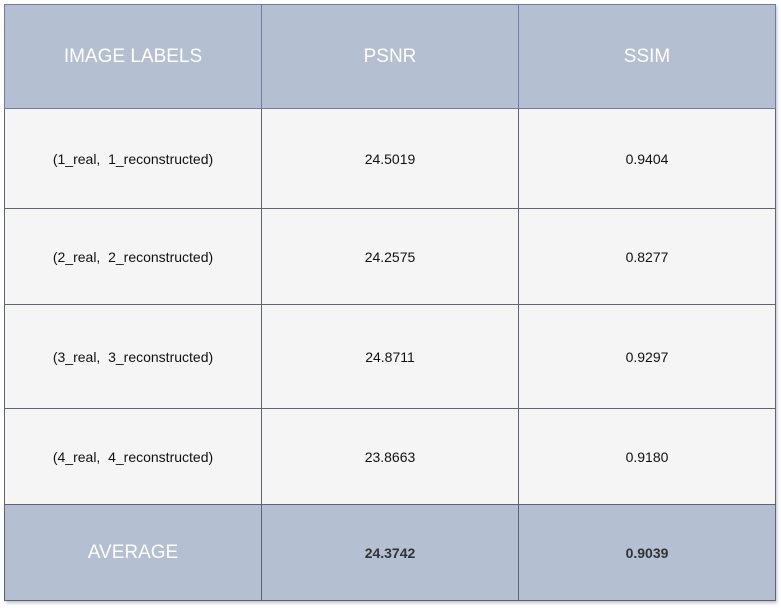 This screenshot has width=781, height=608. Describe the element at coordinates (133, 158) in the screenshot. I see `cell-label: (1_real, 1_reconstructed)` at that location.